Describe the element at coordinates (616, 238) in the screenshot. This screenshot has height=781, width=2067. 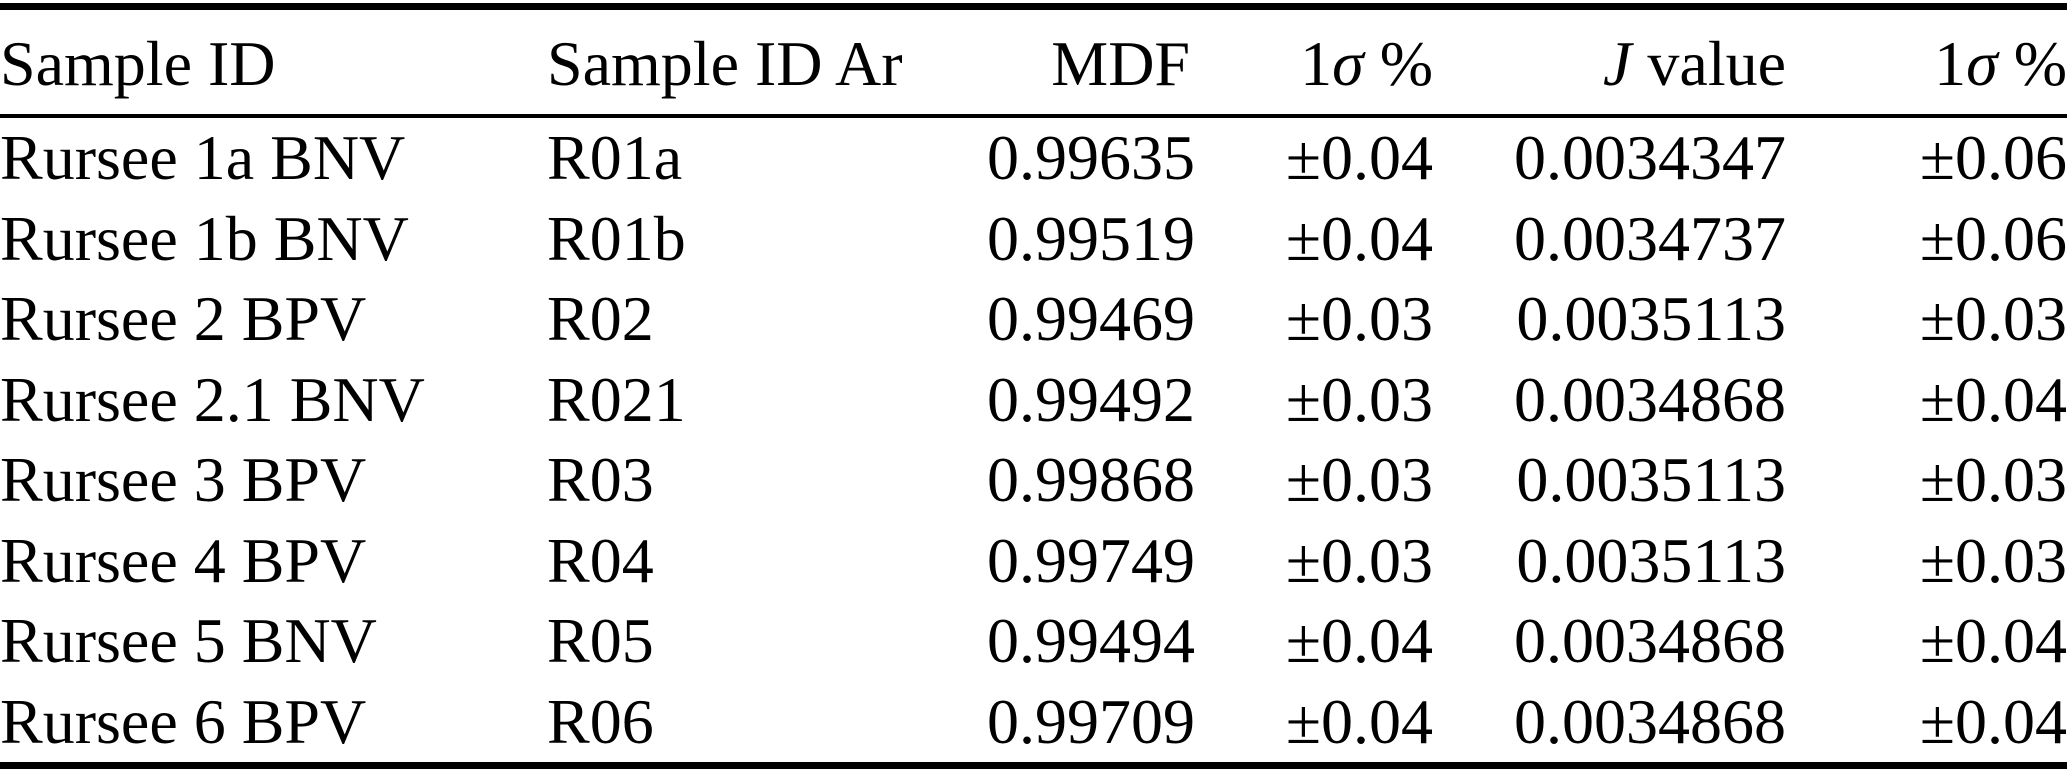
I see `cell-sample-id-ar: R01b` at that location.